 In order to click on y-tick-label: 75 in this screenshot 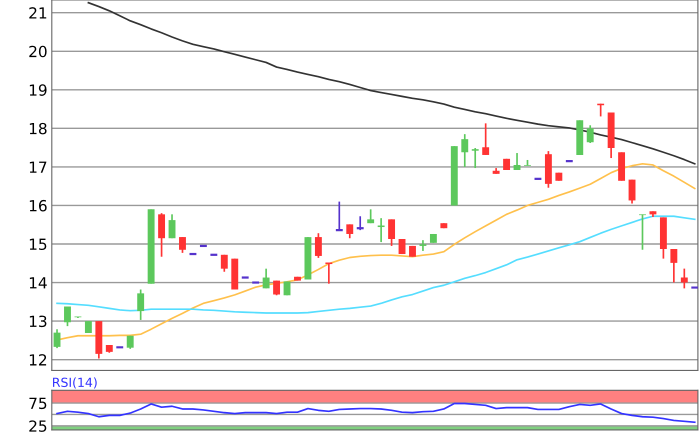, I will do `click(37, 404)`.